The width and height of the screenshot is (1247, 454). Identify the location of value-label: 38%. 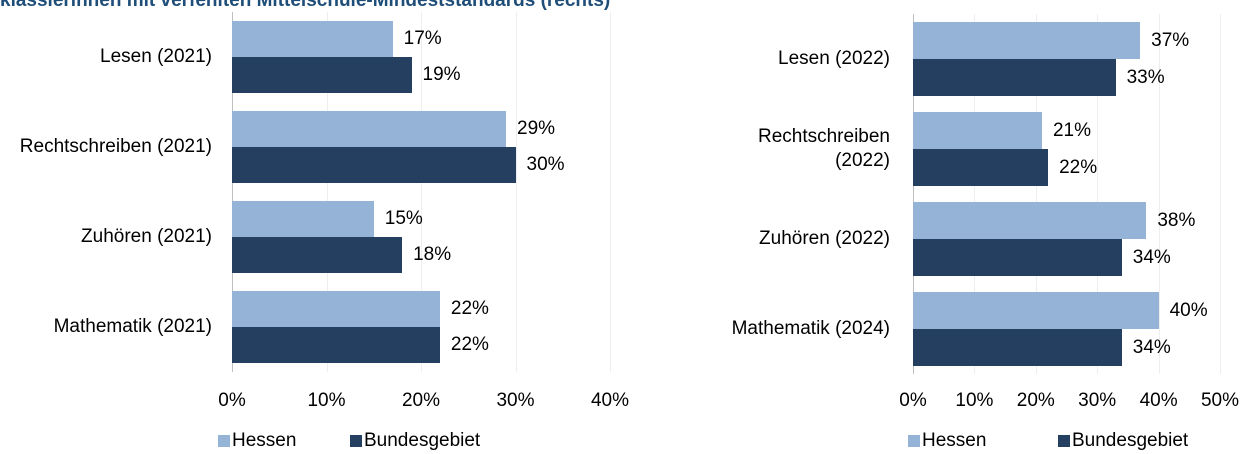
(1176, 220).